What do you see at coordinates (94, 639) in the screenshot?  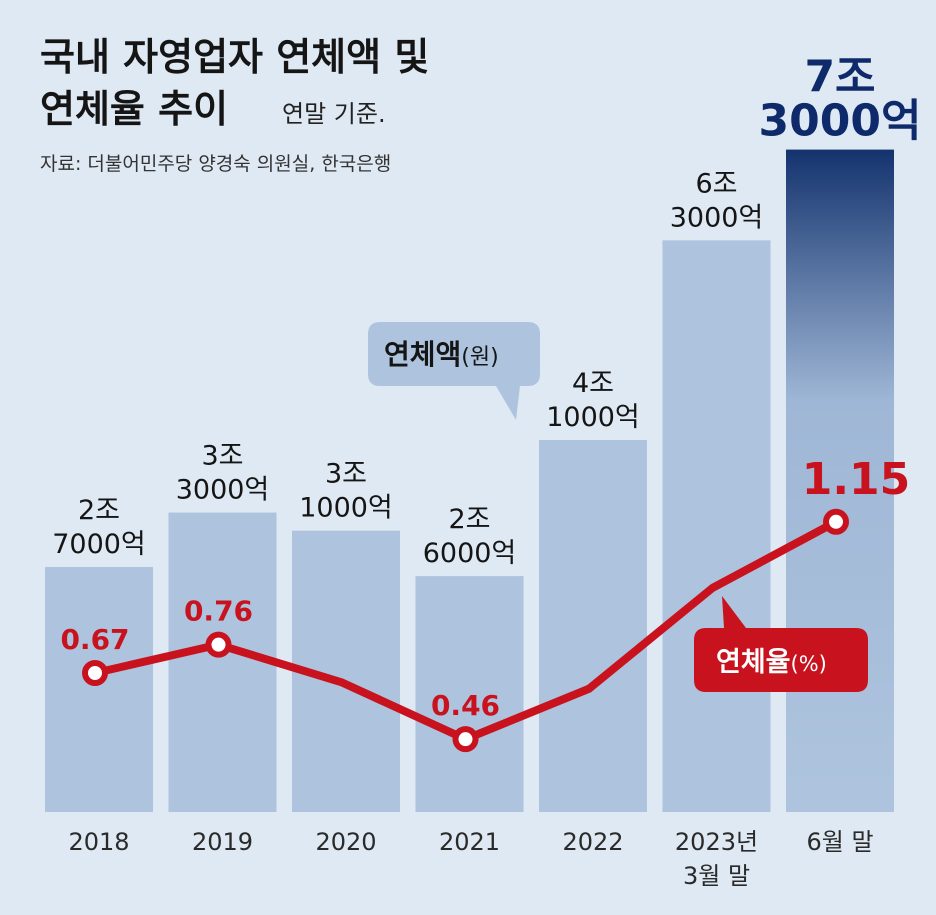 I see `rate-value-label-0: 0.67` at bounding box center [94, 639].